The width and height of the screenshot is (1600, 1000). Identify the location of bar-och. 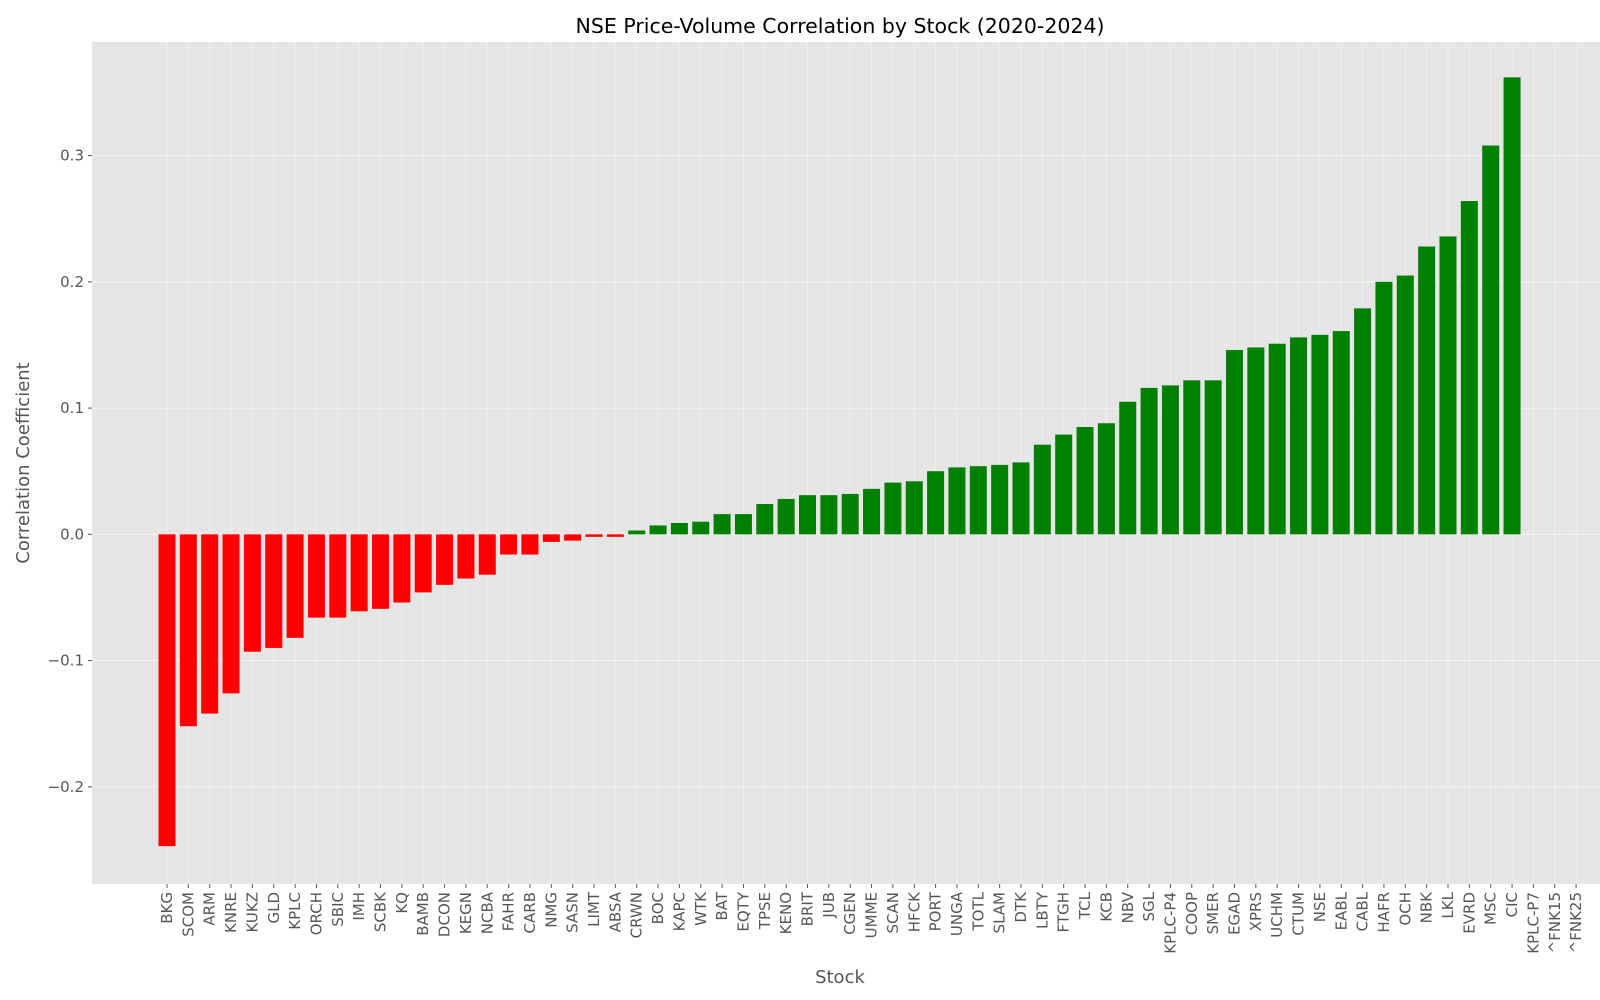
(1405, 405).